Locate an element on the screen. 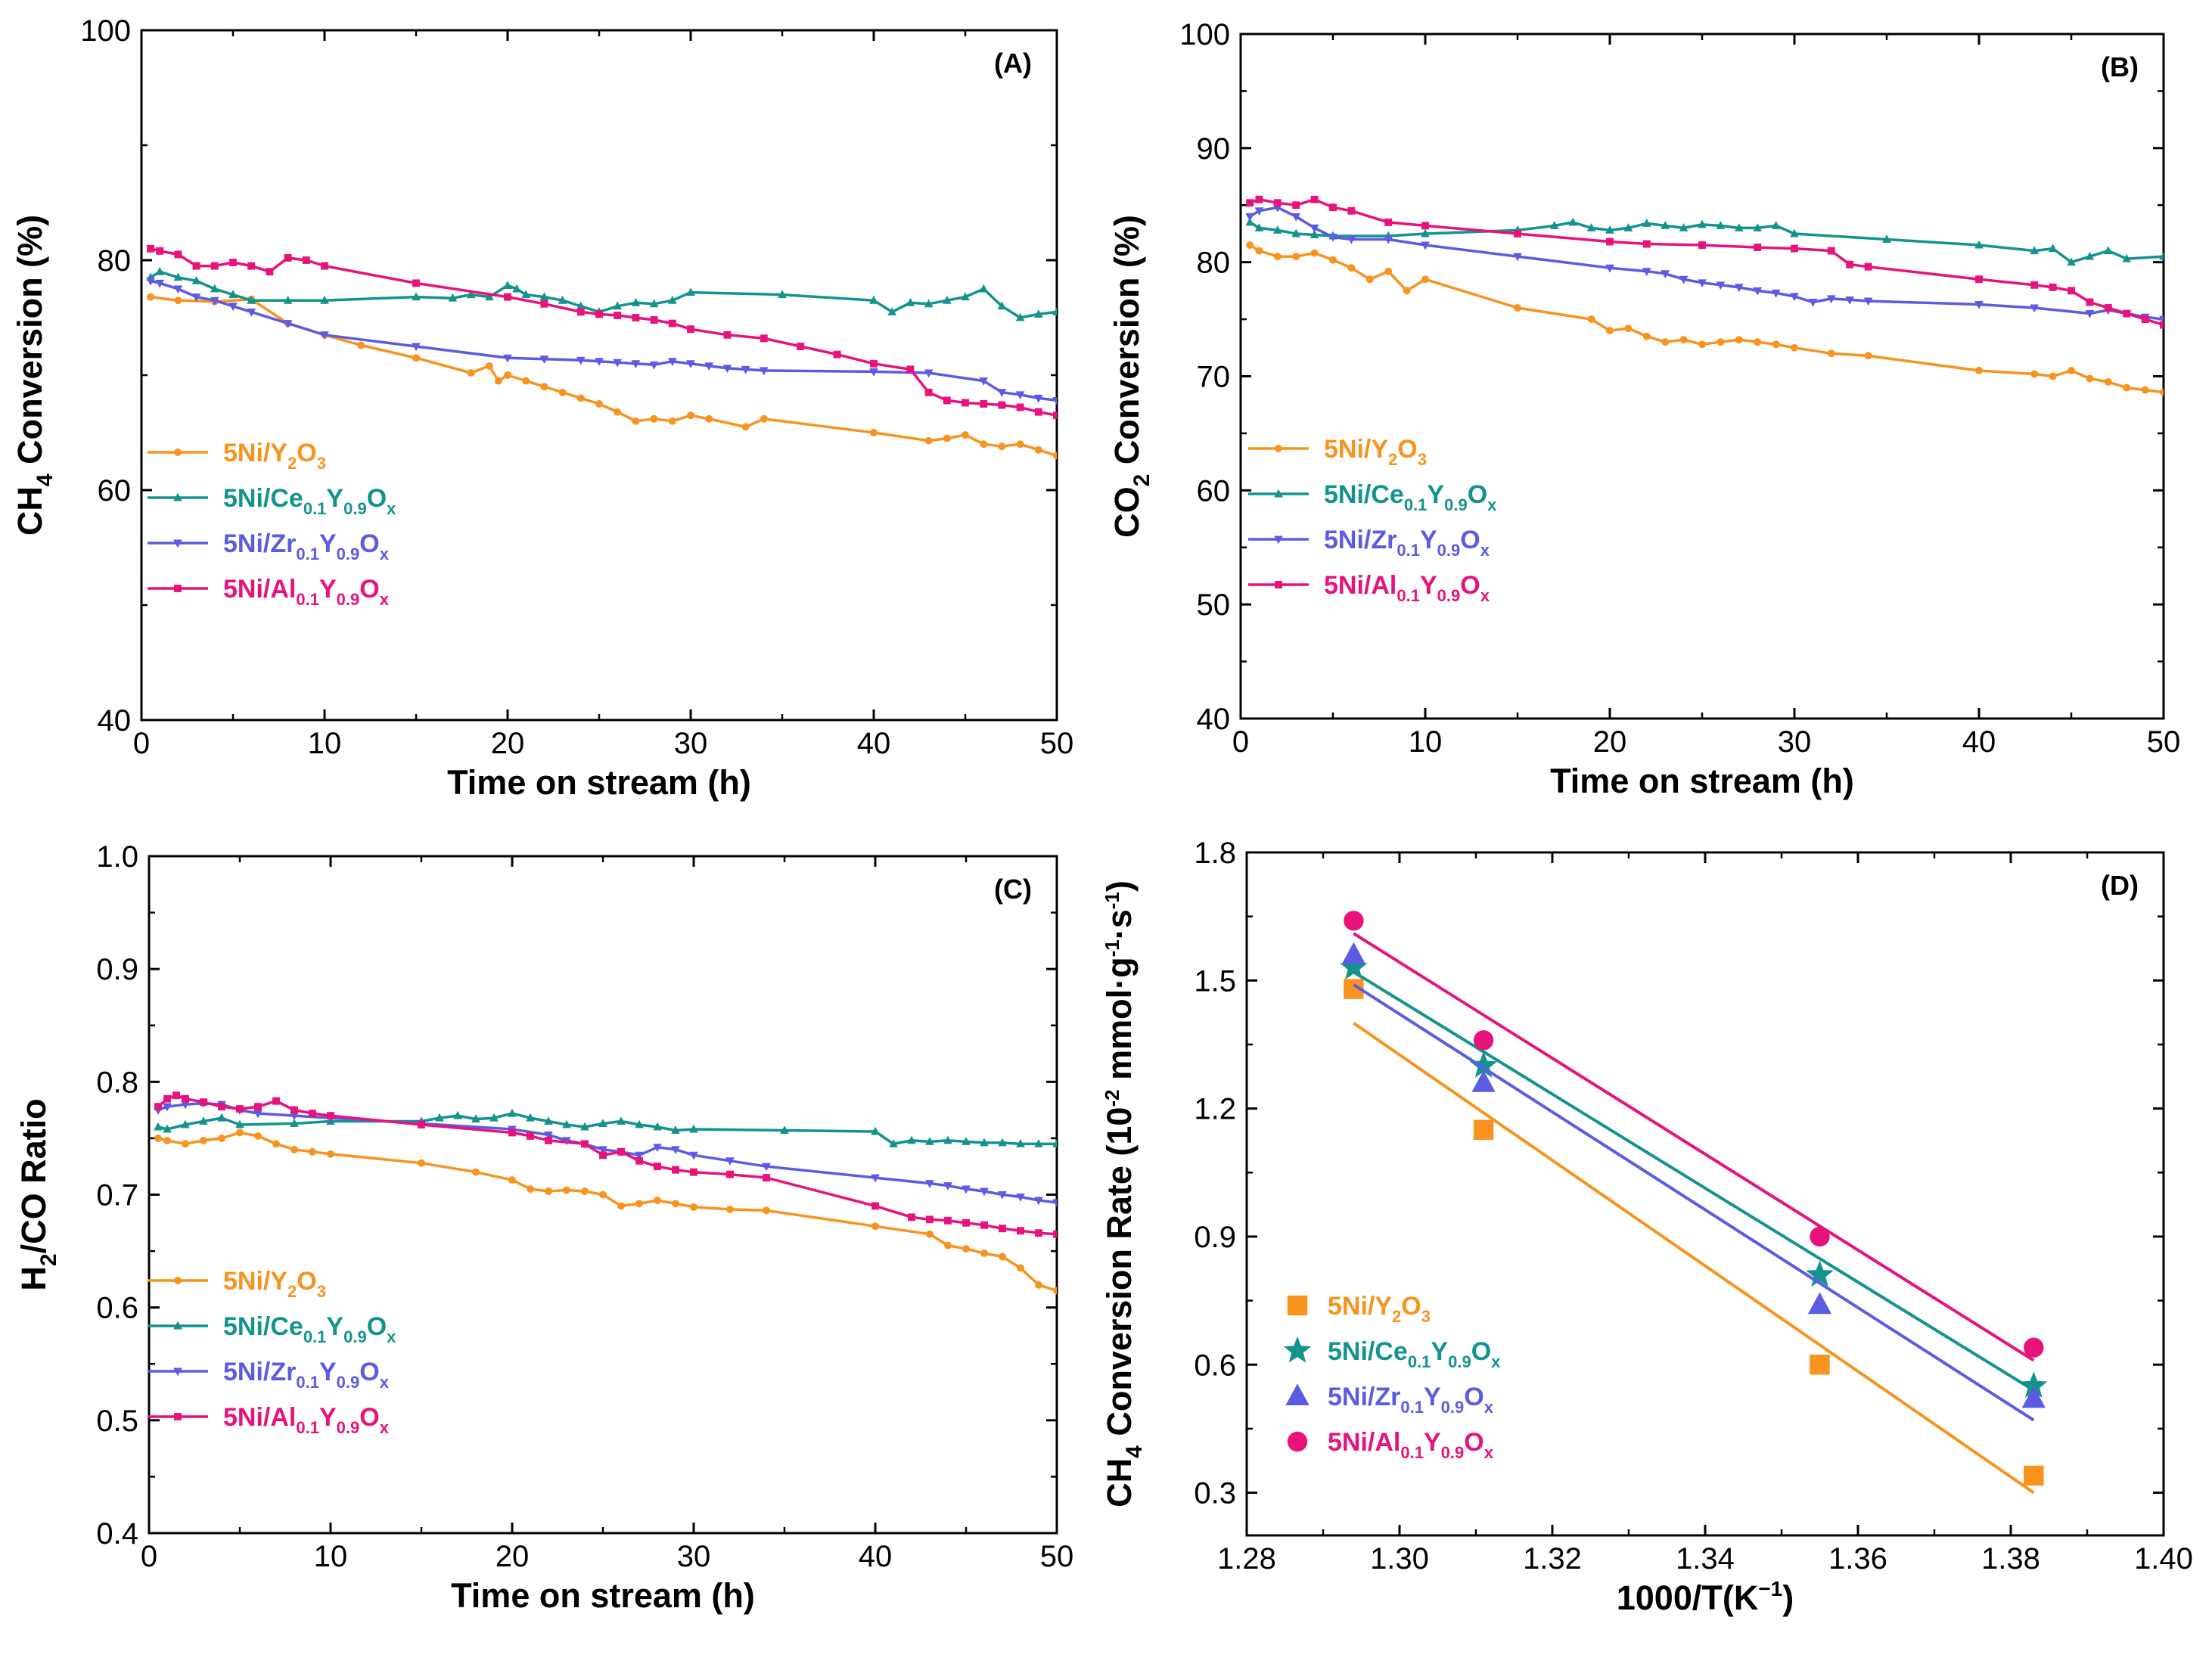 The width and height of the screenshot is (2212, 1667). y-tick-label: 1.2 is located at coordinates (1215, 1109).